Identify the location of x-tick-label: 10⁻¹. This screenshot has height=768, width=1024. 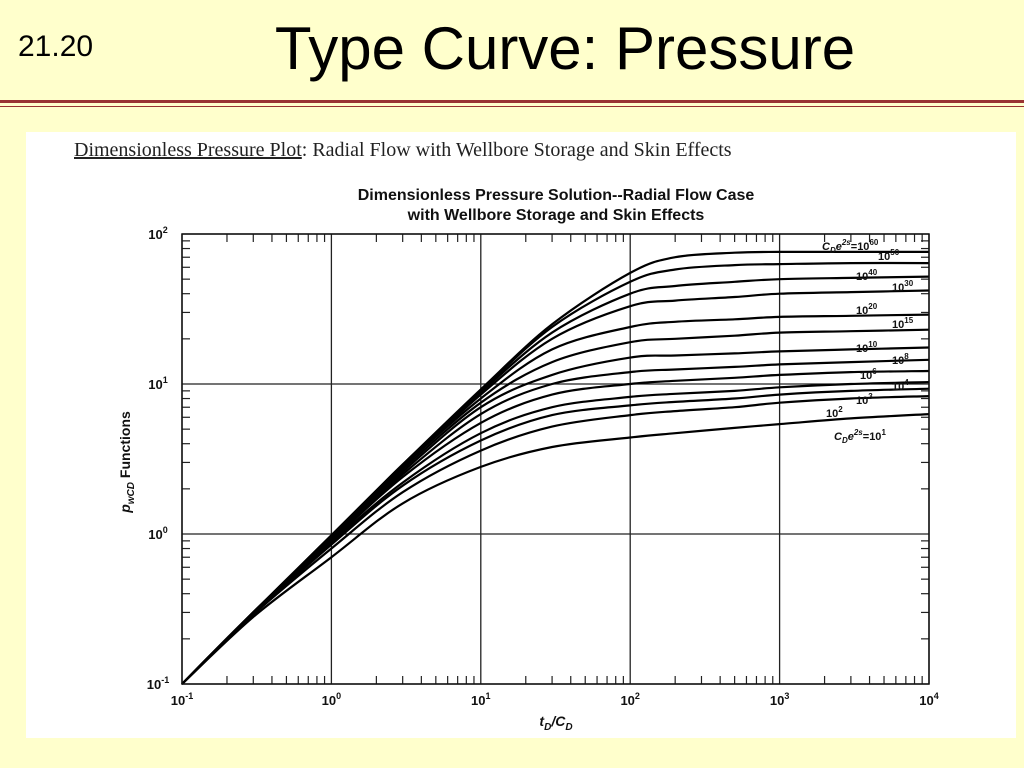
(182, 699).